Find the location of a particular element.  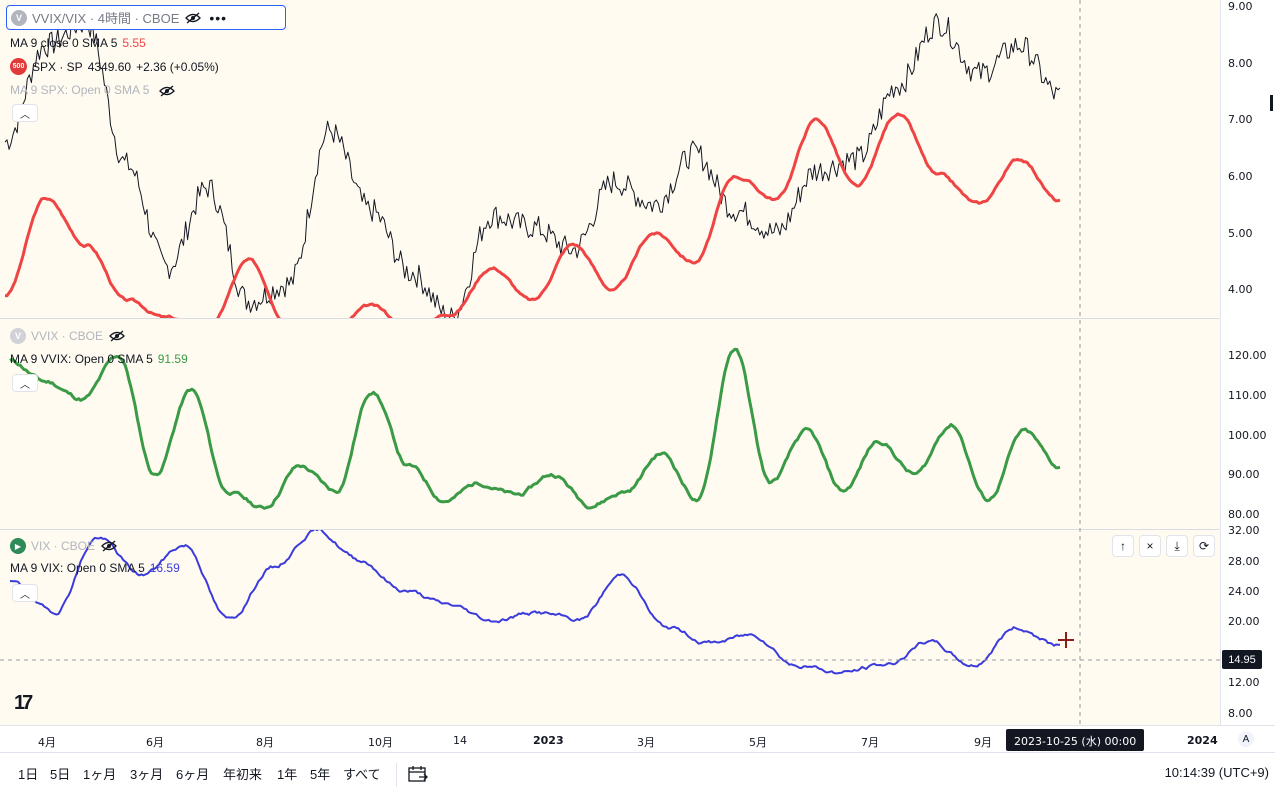

more-options-icon: ••• is located at coordinates (218, 17).